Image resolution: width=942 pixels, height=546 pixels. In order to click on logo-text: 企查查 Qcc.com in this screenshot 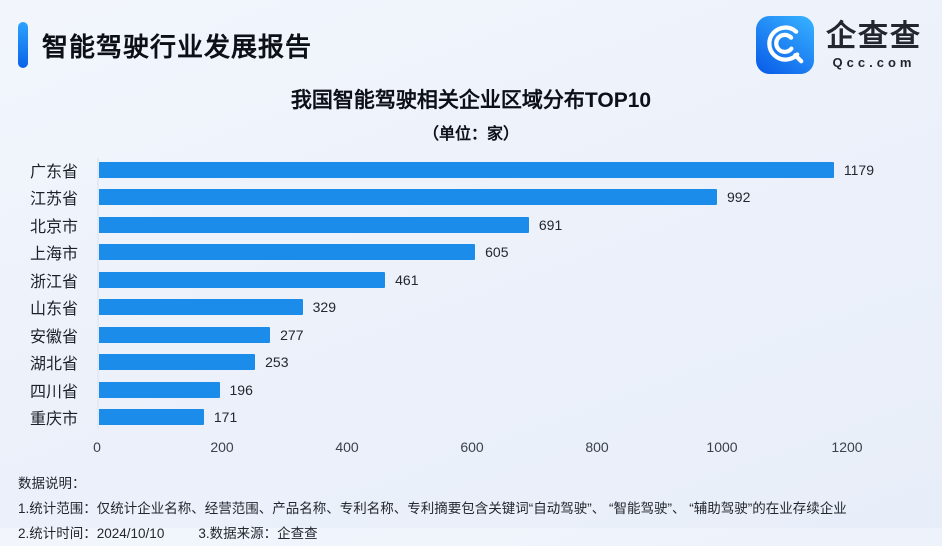, I will do `click(874, 45)`.